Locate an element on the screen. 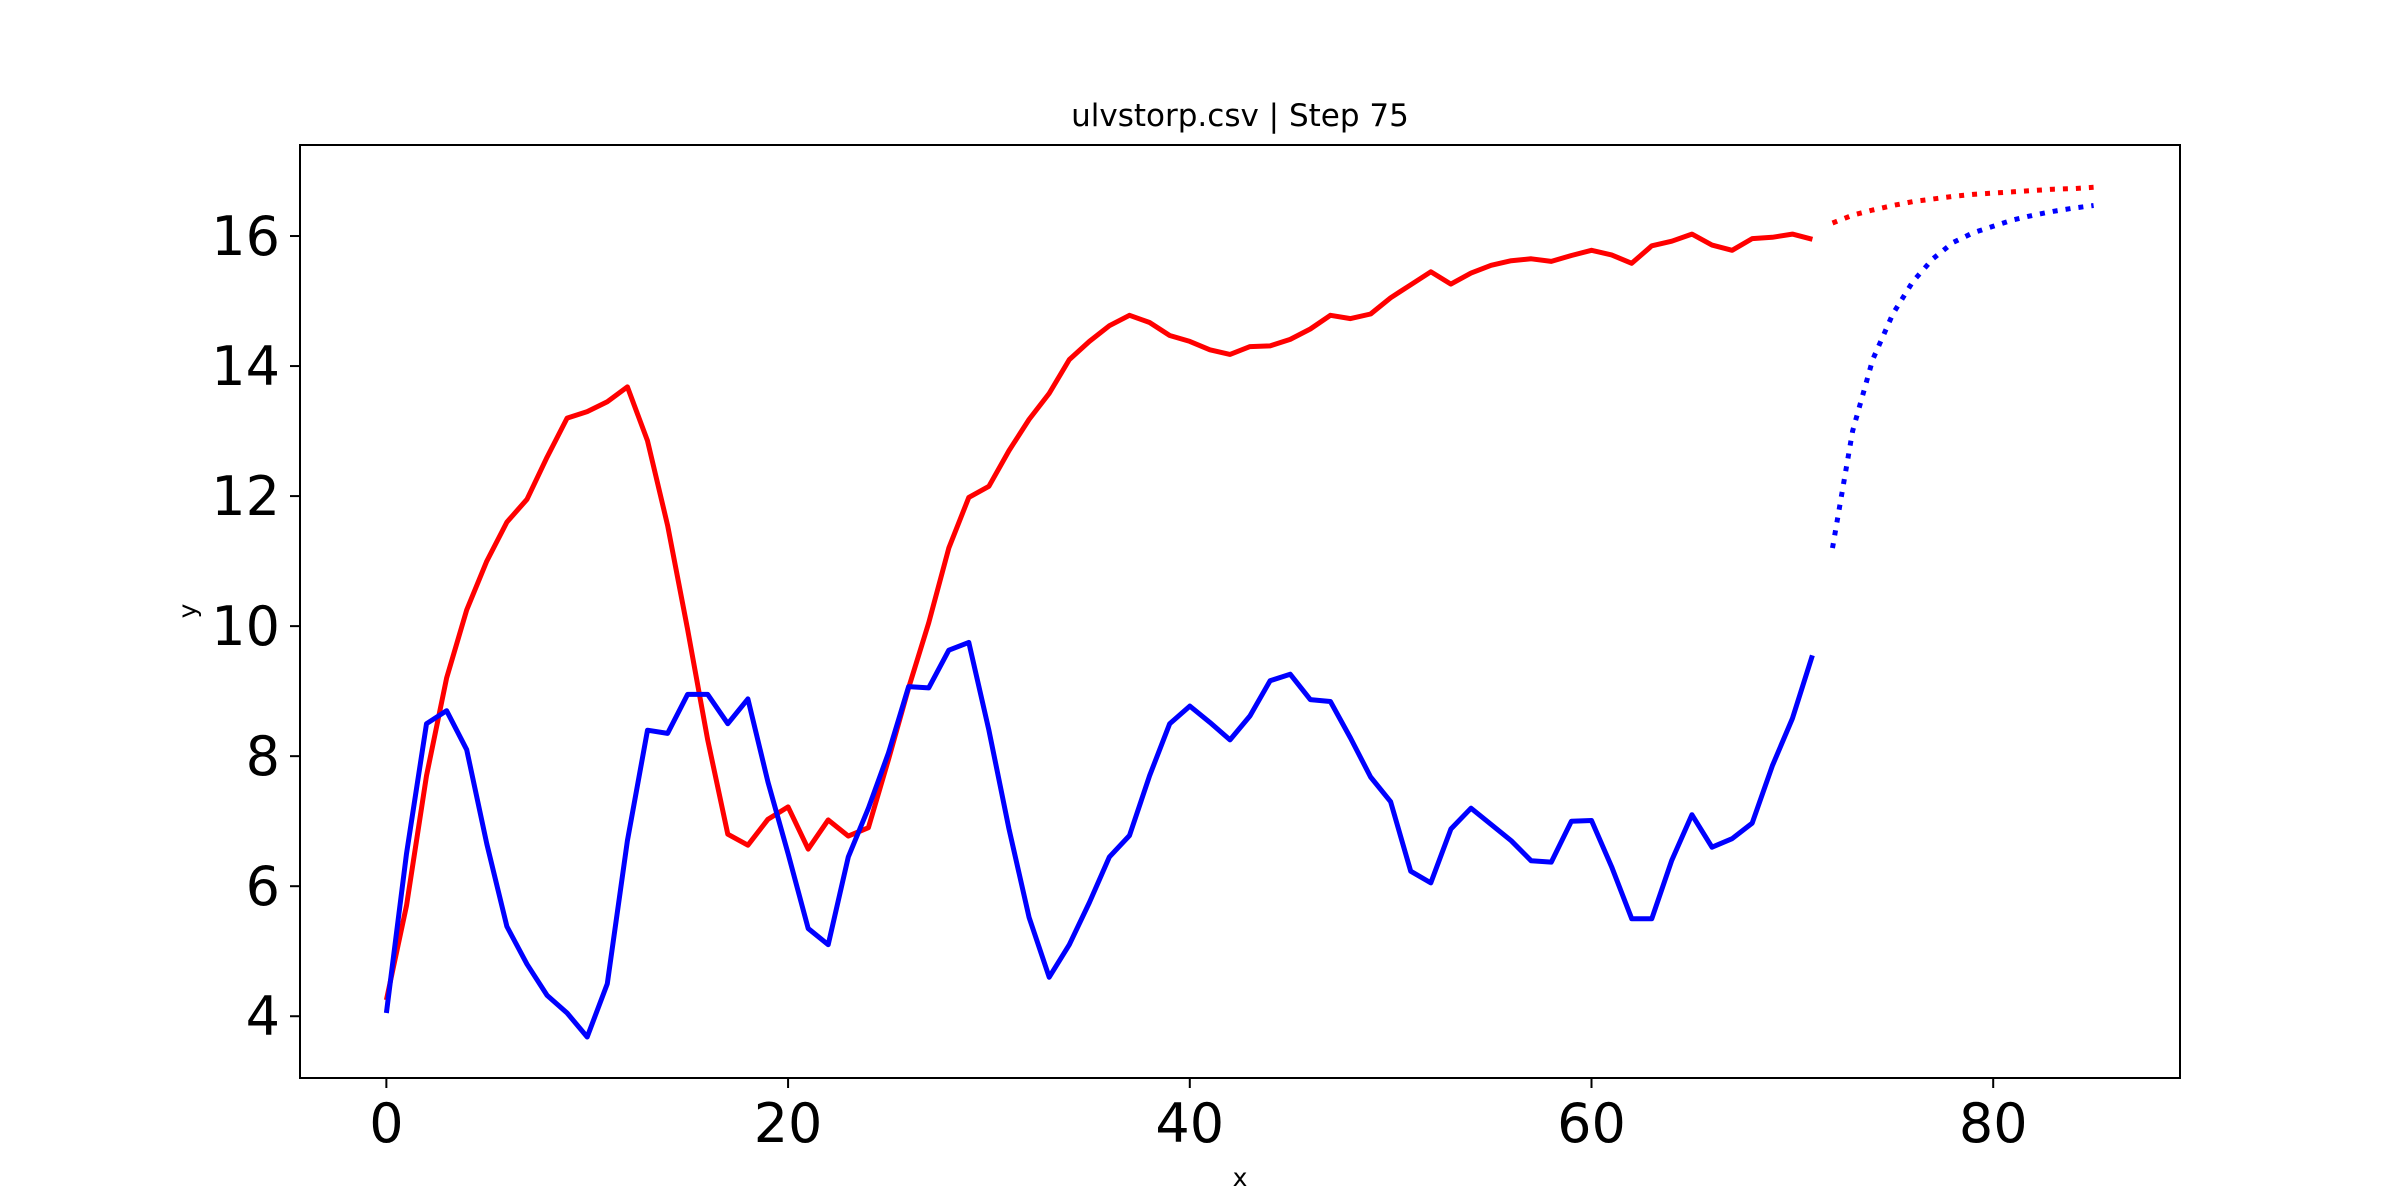  x-axis-label: x is located at coordinates (1240, 1177).